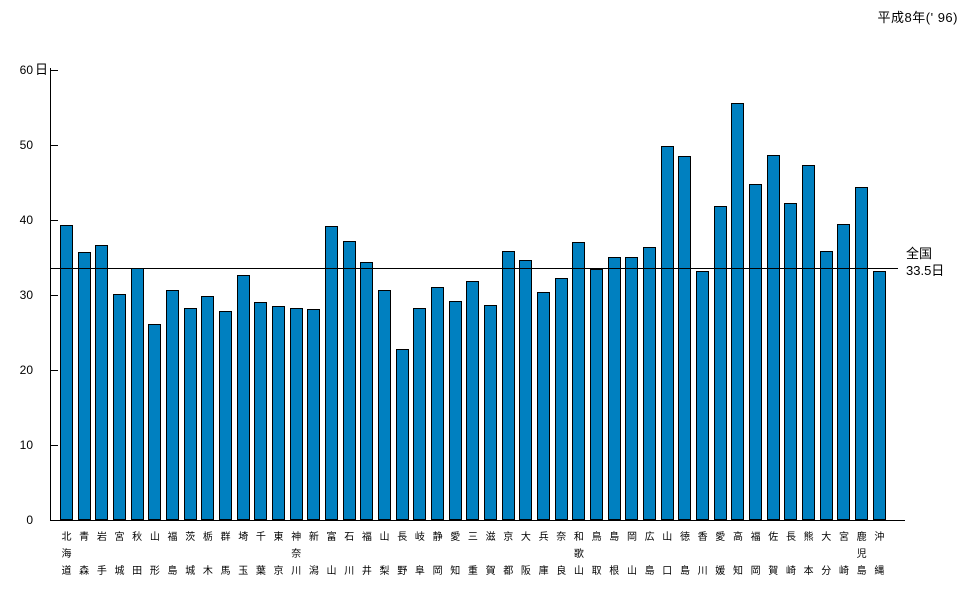 Image resolution: width=970 pixels, height=604 pixels. I want to click on prefecture-label-char: 栃, so click(207, 537).